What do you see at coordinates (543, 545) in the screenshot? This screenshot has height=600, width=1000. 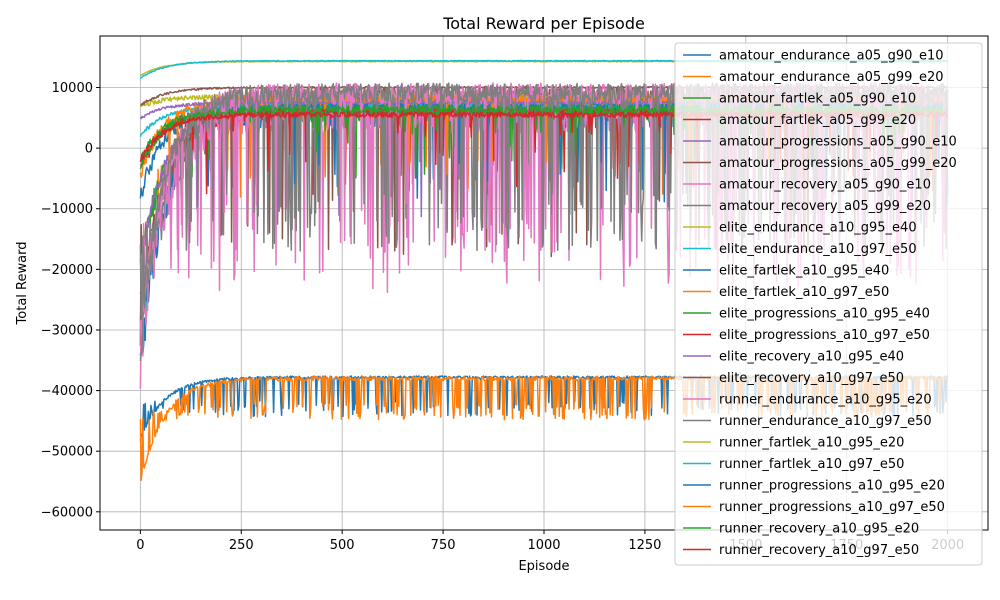 I see `x-tick-label: 1000` at bounding box center [543, 545].